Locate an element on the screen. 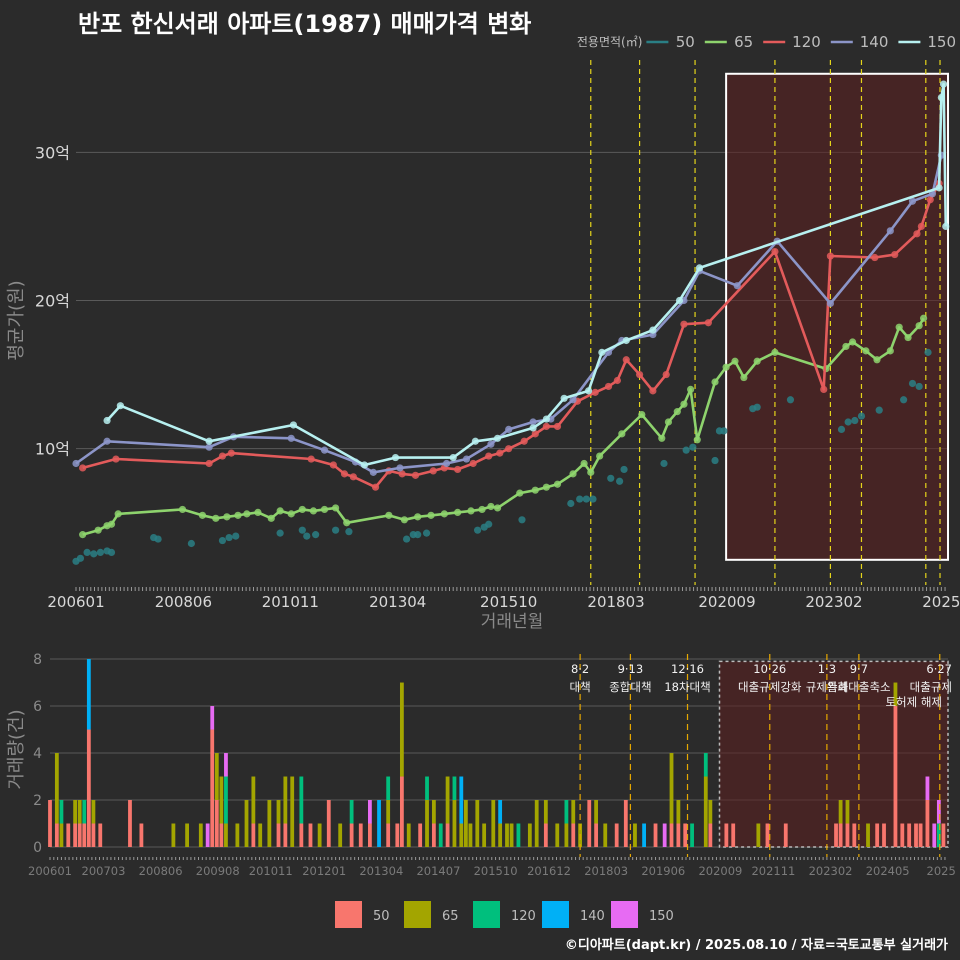 Image resolution: width=960 pixels, height=960 pixels. bar-y-axis-title: 거래량(건) is located at coordinates (16, 749).